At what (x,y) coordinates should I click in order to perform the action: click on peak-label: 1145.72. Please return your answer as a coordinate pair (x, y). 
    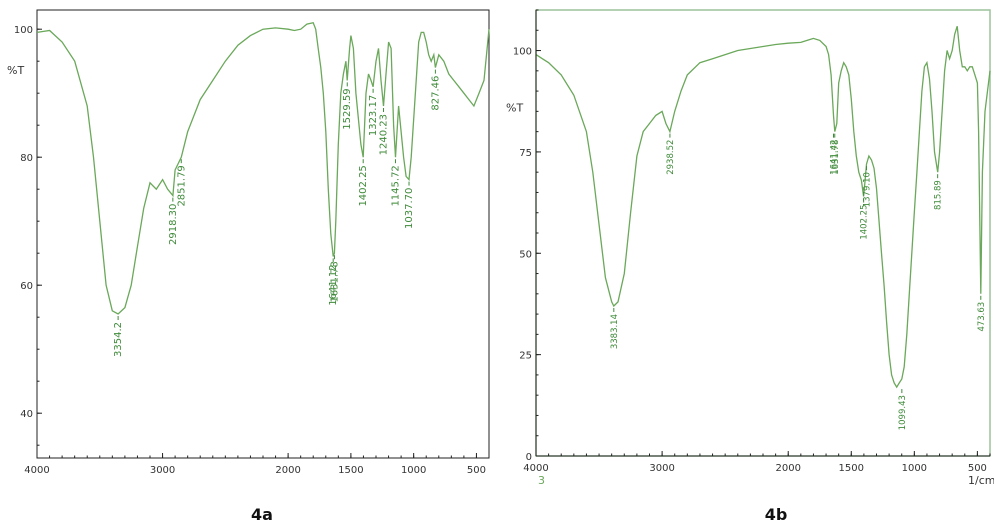
    Looking at the image, I should click on (396, 185).